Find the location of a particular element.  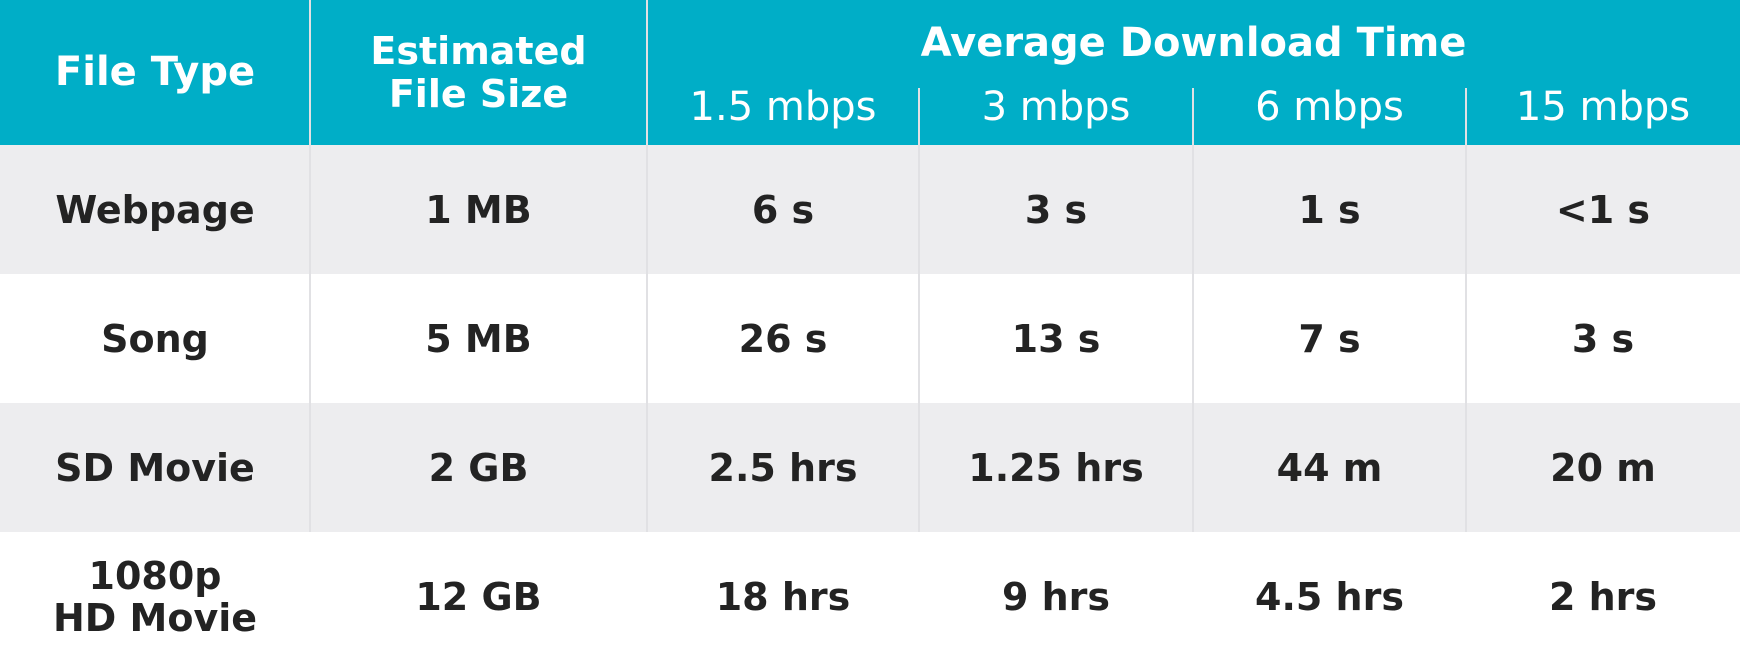

header-speed-3-mbps: 3 mbps is located at coordinates (1056, 106).